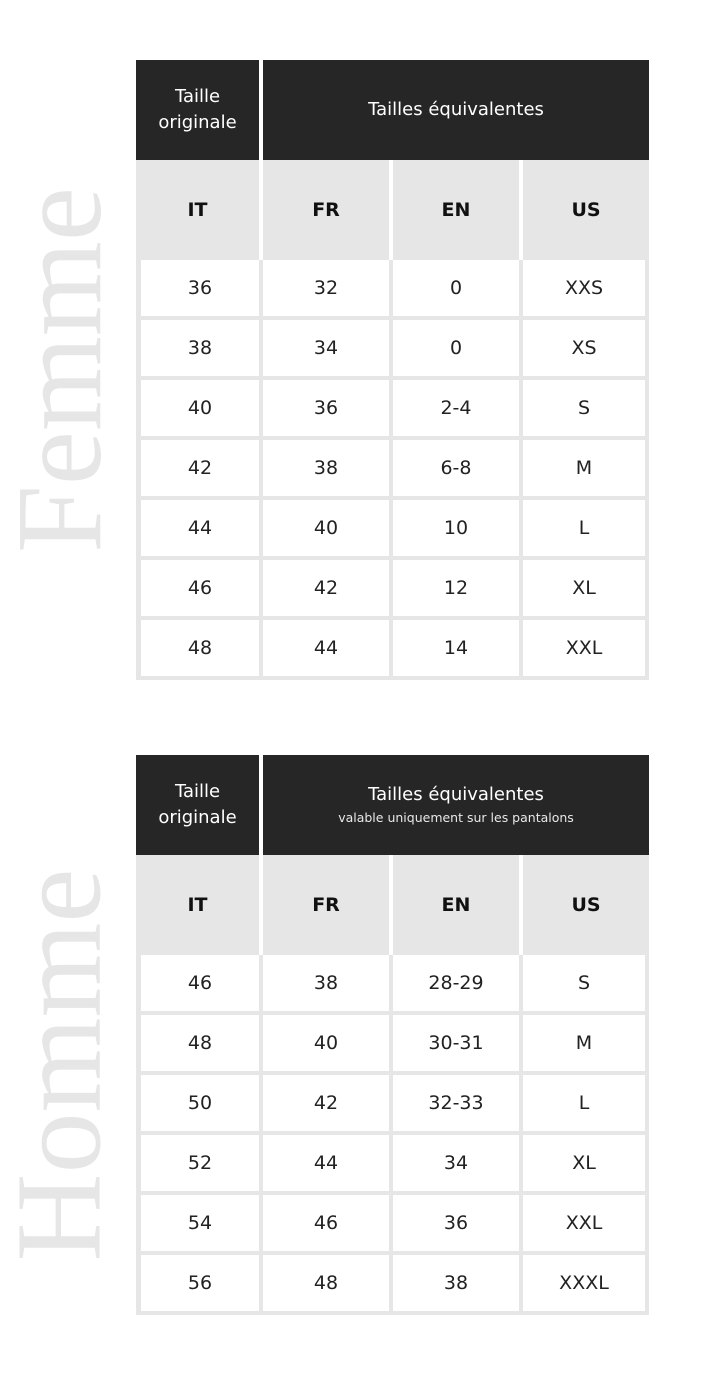 The image size is (724, 1380). What do you see at coordinates (200, 1223) in the screenshot?
I see `table-cell: 54` at bounding box center [200, 1223].